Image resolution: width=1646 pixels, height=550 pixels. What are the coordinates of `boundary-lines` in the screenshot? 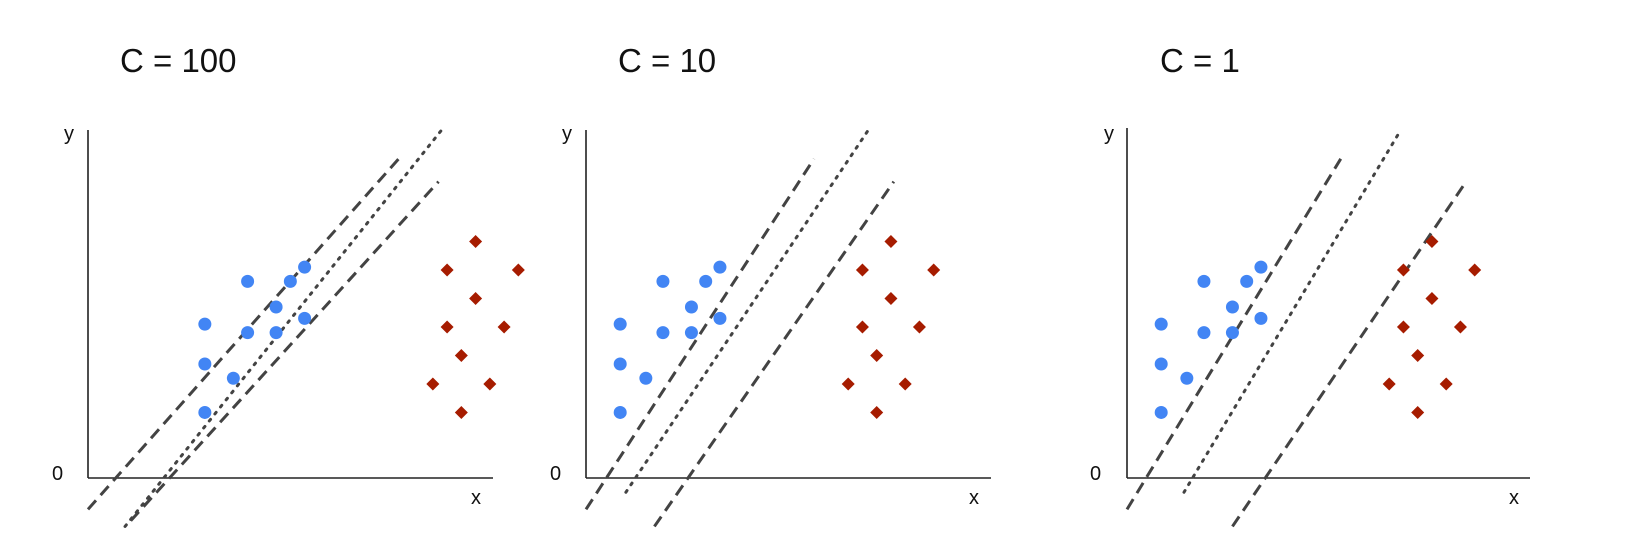 It's located at (740, 328).